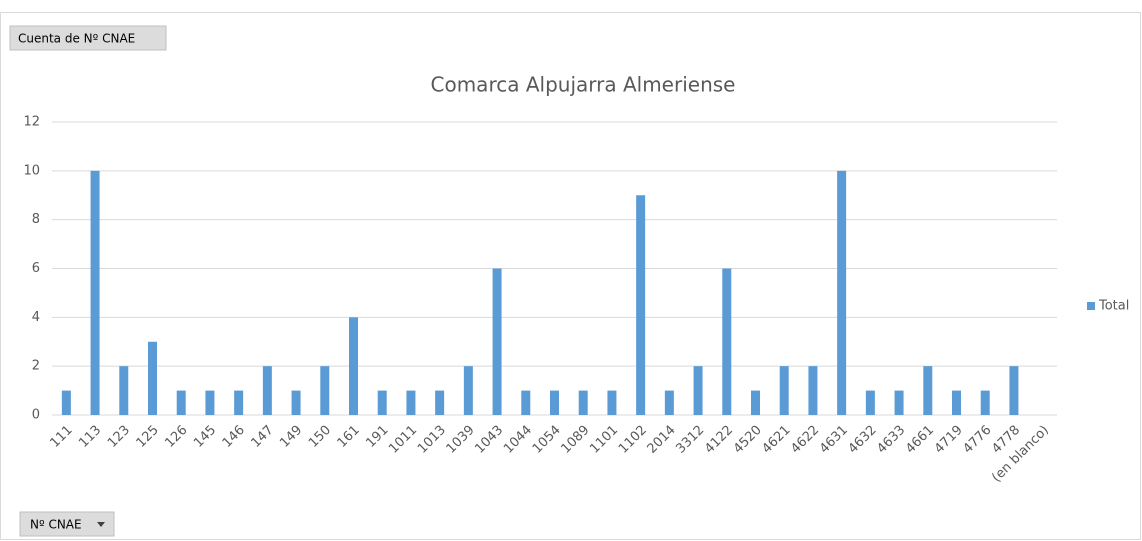 The image size is (1142, 541). I want to click on button-label: Cuenta de Nº CNAE, so click(76, 39).